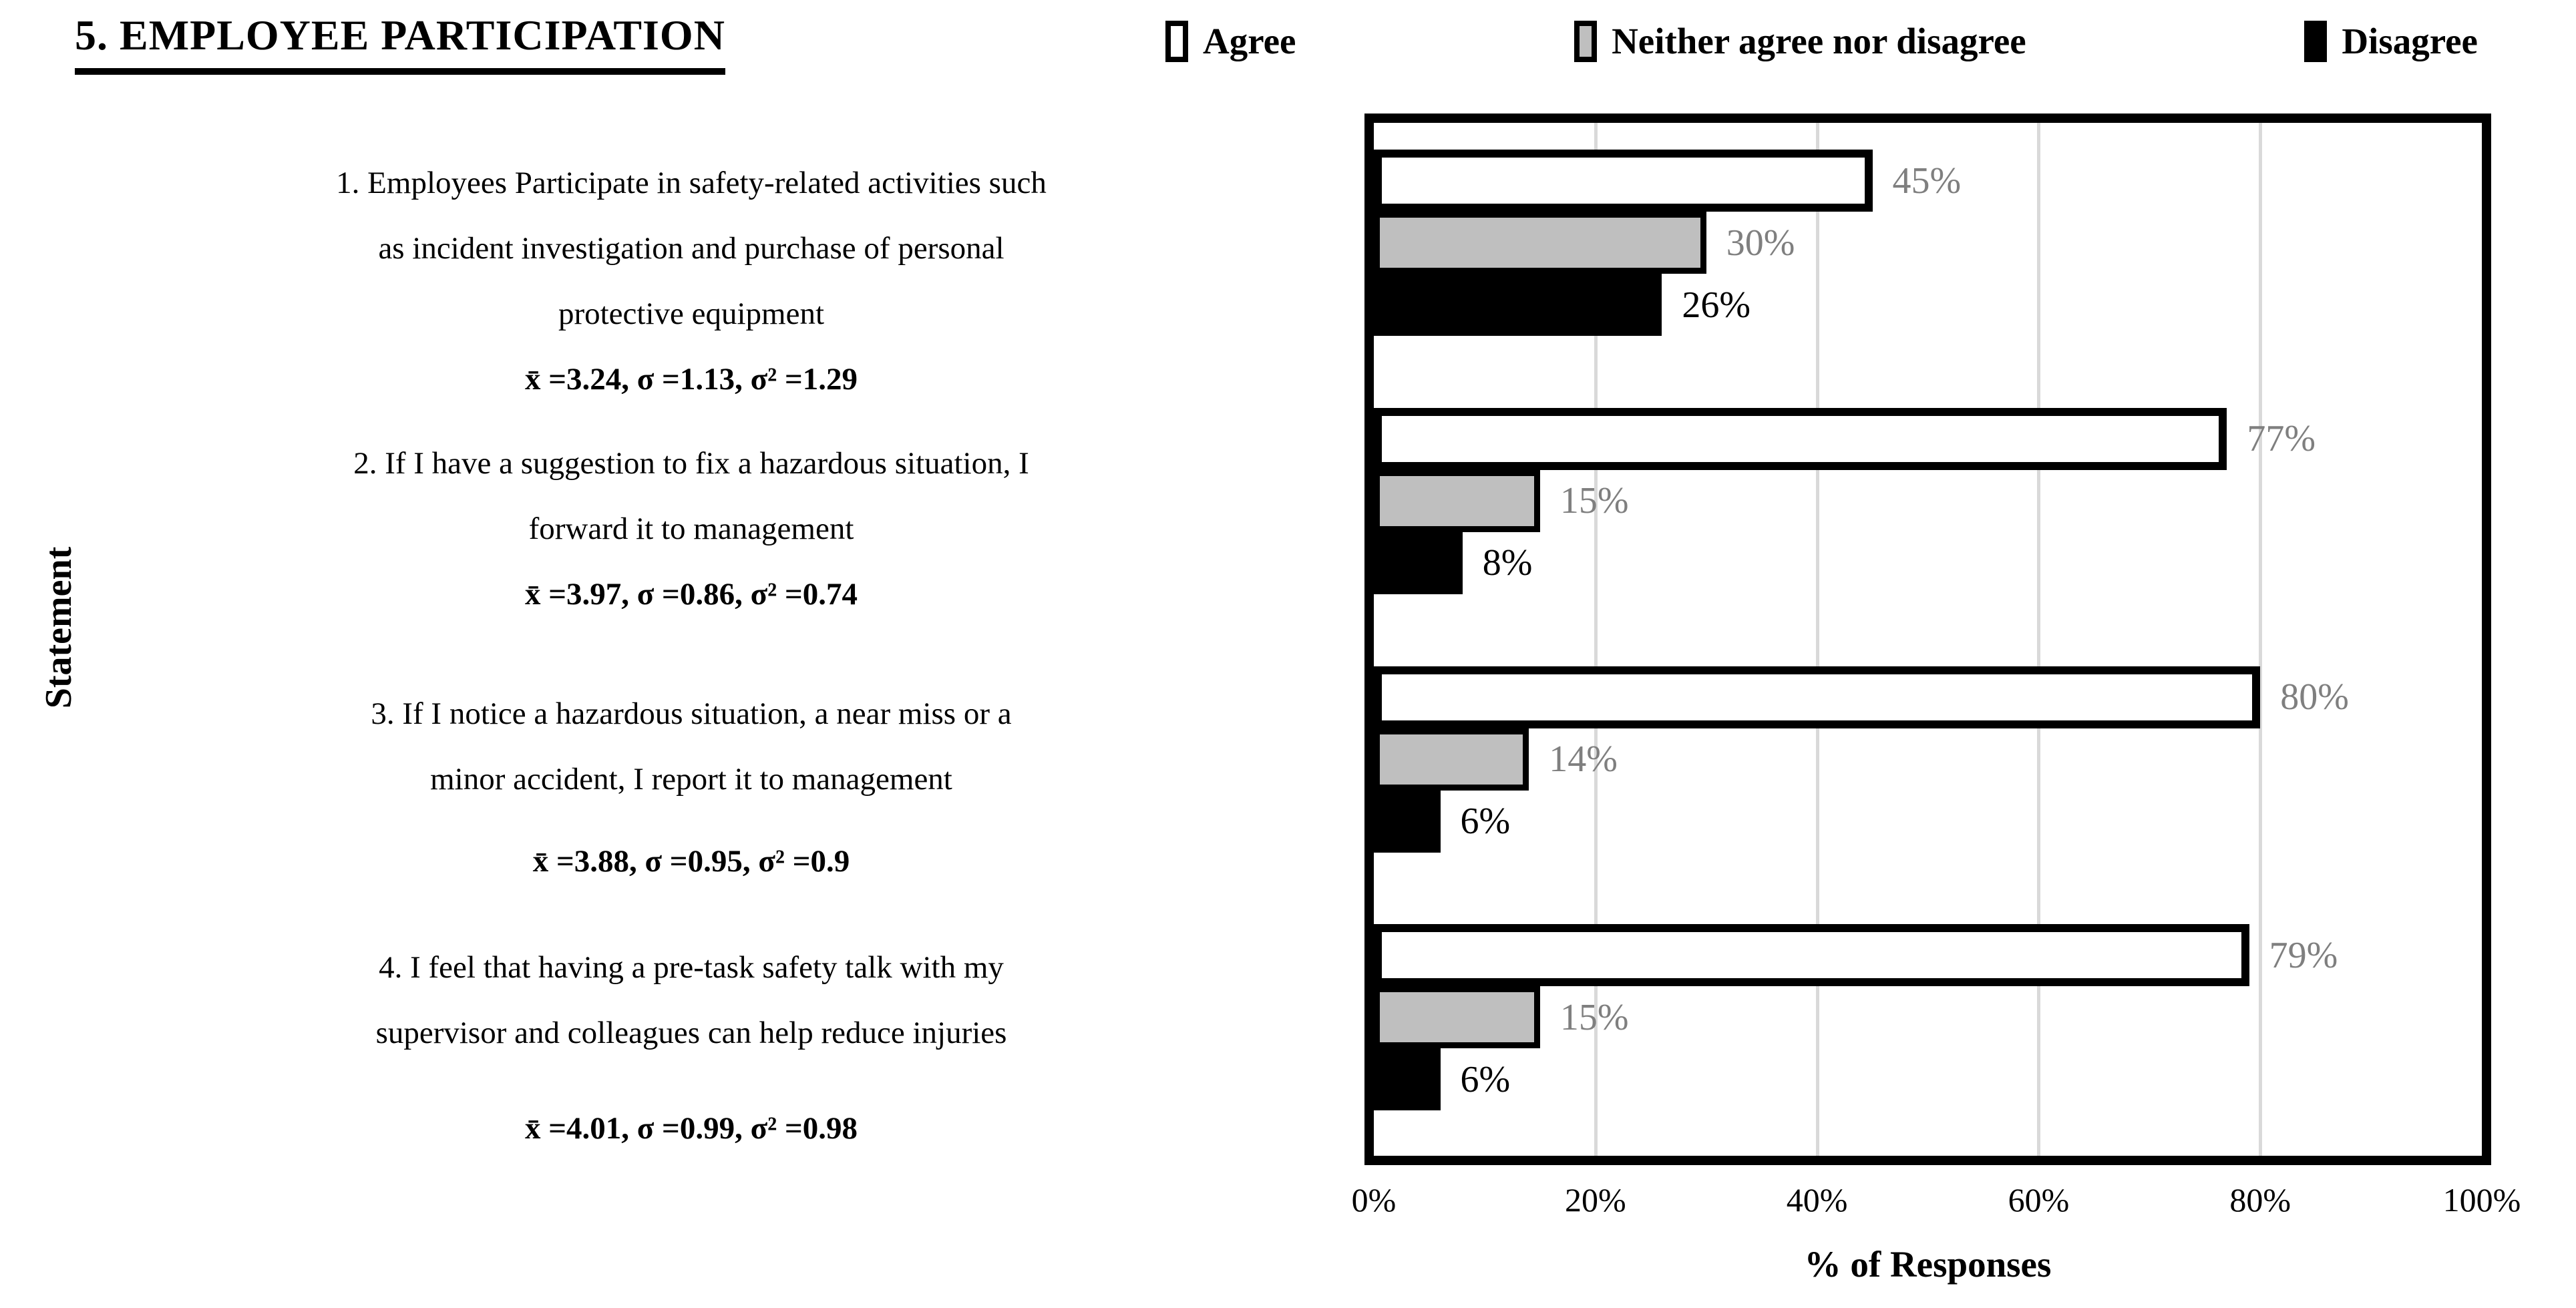 The width and height of the screenshot is (2576, 1308). Describe the element at coordinates (691, 594) in the screenshot. I see `statement-stats: x̄ =3.97, σ =0.86, σ² =0.74` at that location.